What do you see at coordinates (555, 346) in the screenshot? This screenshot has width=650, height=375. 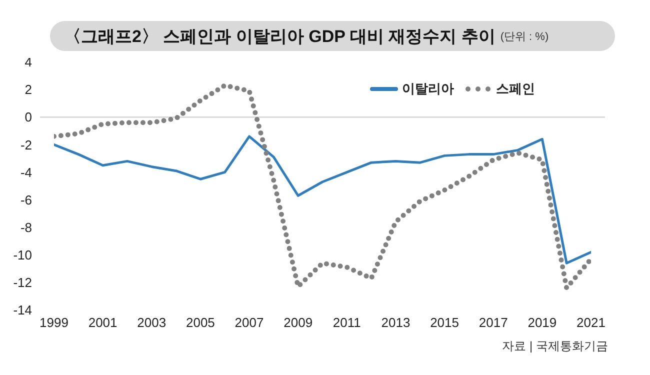 I see `text: 자료 | 국제통화기금` at bounding box center [555, 346].